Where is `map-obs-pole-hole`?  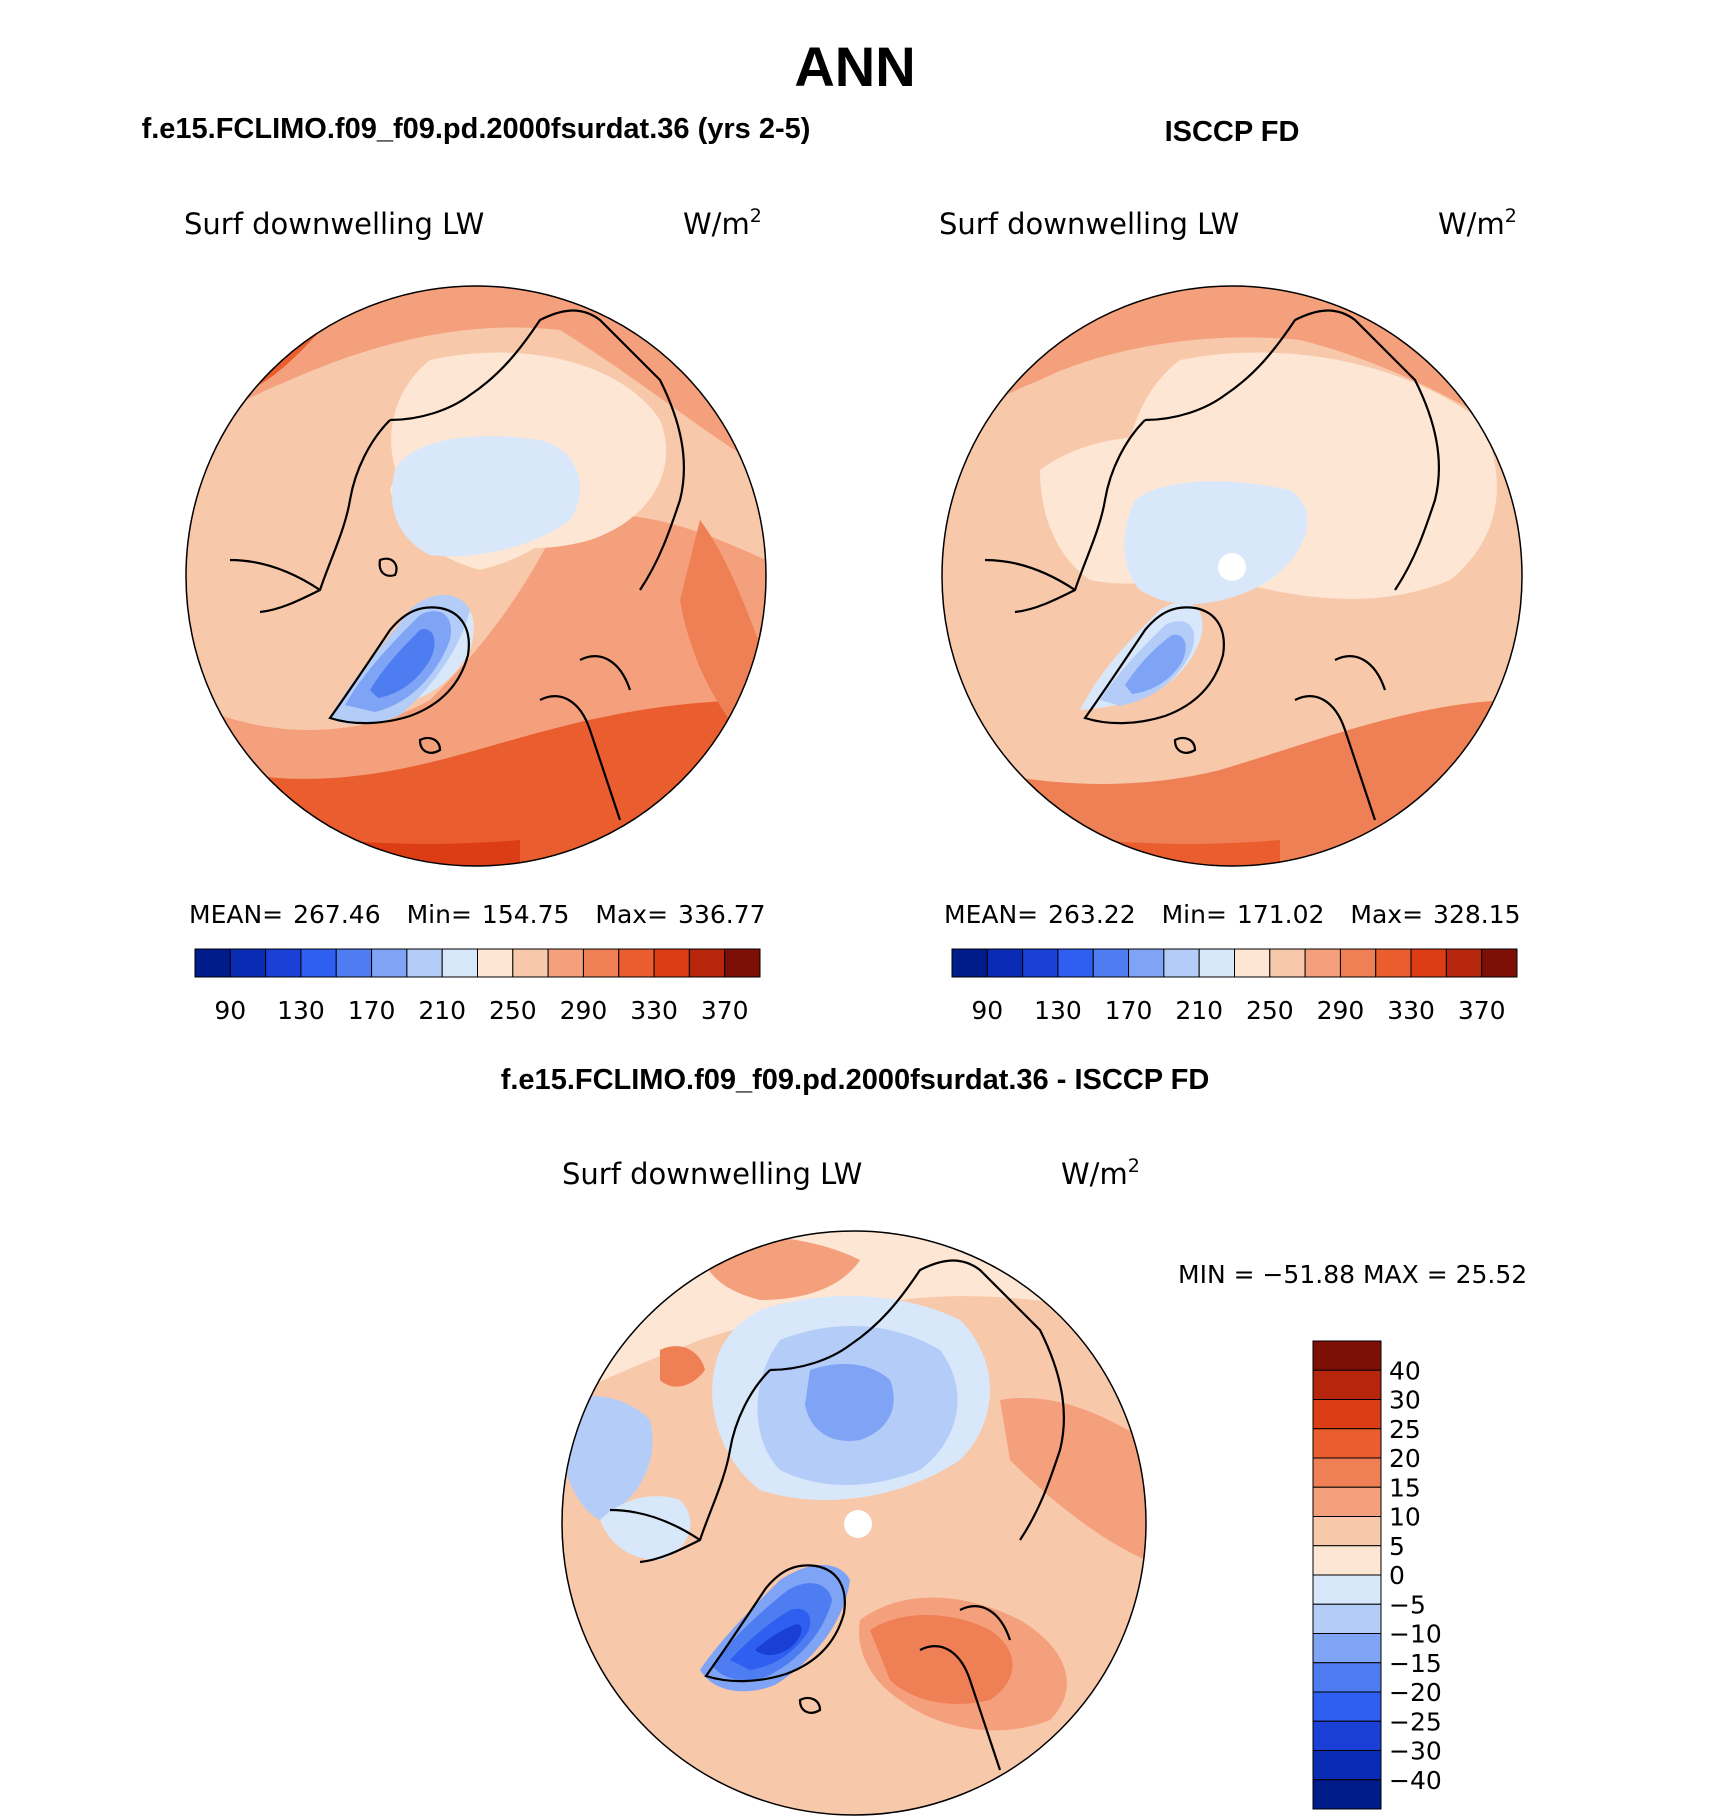
map-obs-pole-hole is located at coordinates (1232, 567).